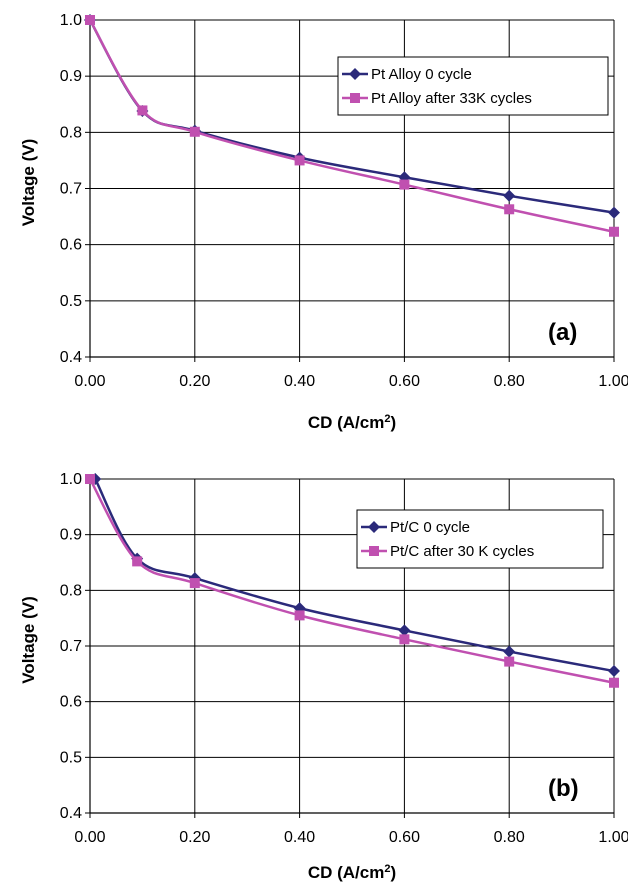 This screenshot has width=628, height=884. What do you see at coordinates (430, 527) in the screenshot?
I see `legend-label: Pt/C 0 cycle` at bounding box center [430, 527].